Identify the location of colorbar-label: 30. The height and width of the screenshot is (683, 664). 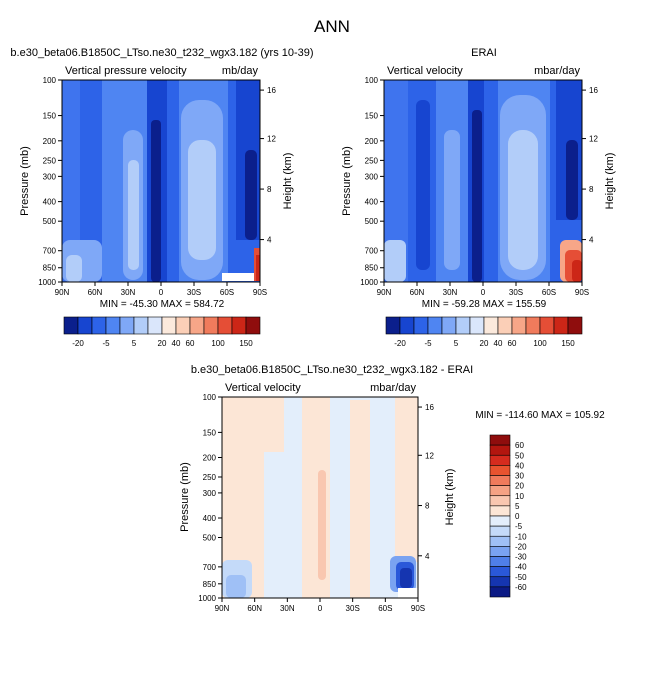
(519, 476).